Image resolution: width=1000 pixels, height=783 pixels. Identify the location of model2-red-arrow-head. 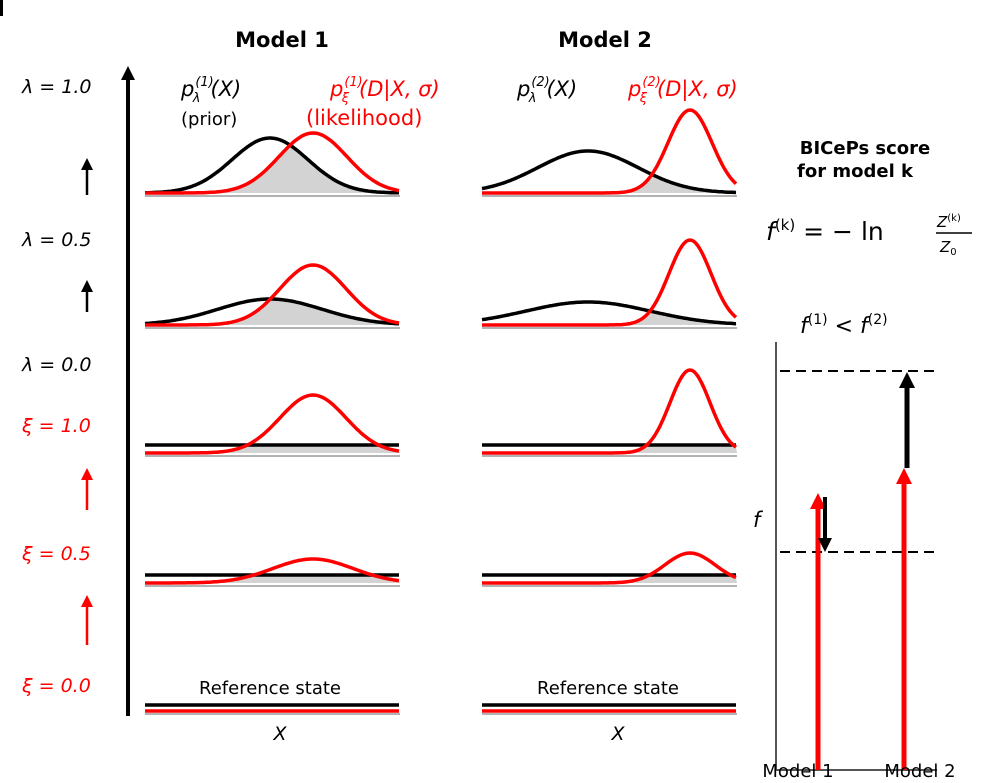
(904, 476).